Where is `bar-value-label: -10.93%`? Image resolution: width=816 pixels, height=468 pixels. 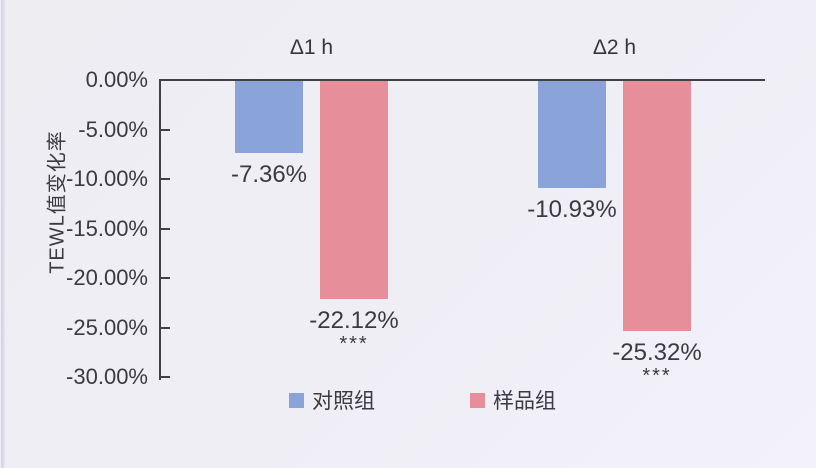 bar-value-label: -10.93% is located at coordinates (572, 210).